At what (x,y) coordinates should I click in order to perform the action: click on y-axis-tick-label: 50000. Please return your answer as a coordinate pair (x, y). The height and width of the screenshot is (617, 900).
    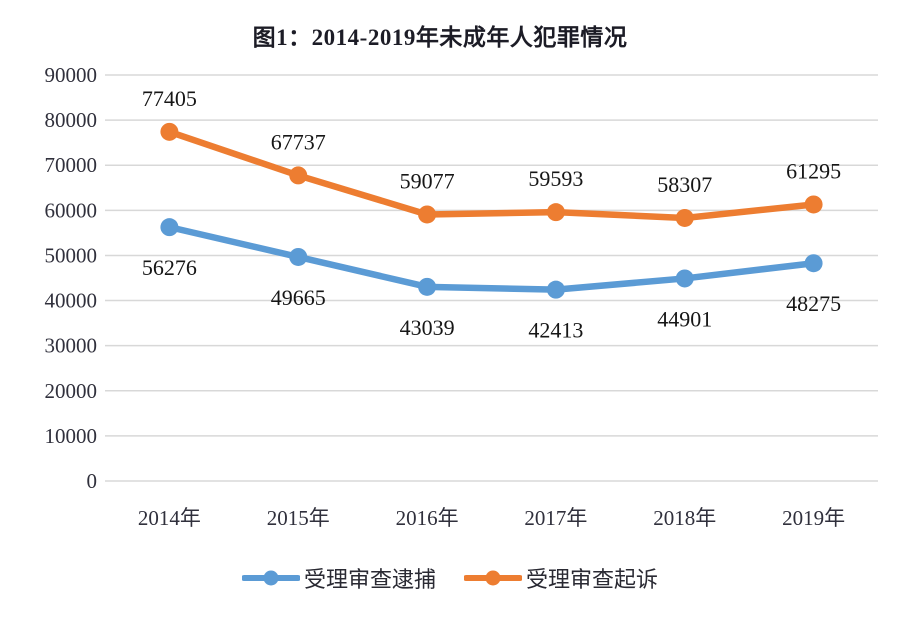
    Looking at the image, I should click on (71, 255).